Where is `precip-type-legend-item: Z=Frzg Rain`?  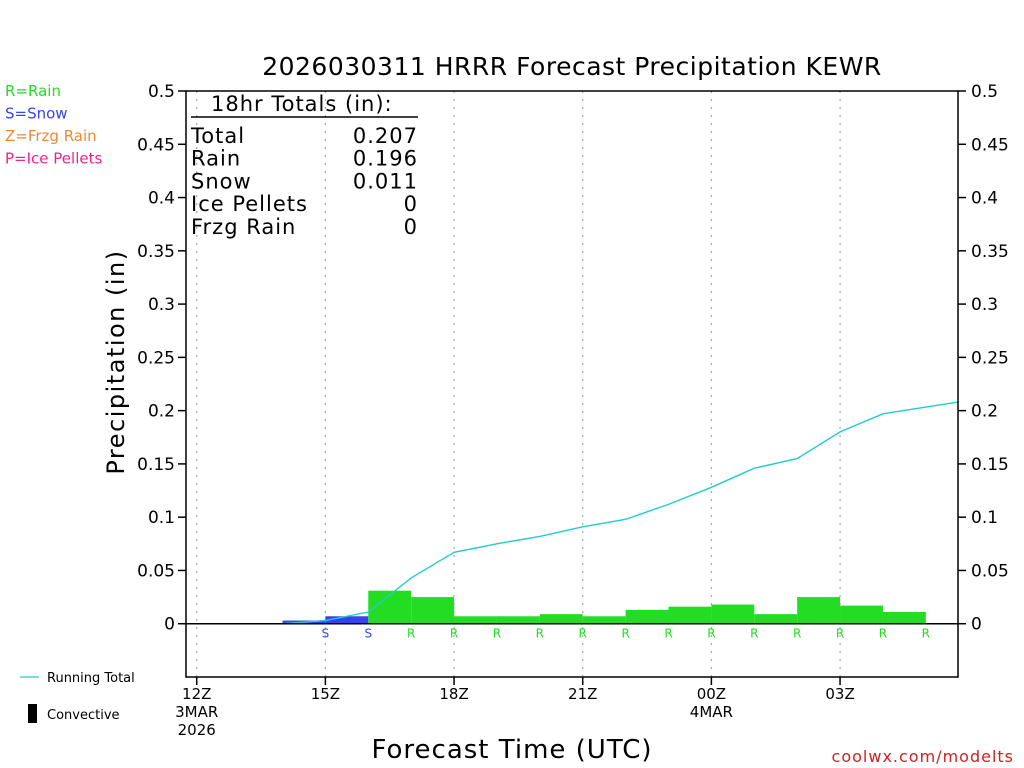 precip-type-legend-item: Z=Frzg Rain is located at coordinates (51, 136).